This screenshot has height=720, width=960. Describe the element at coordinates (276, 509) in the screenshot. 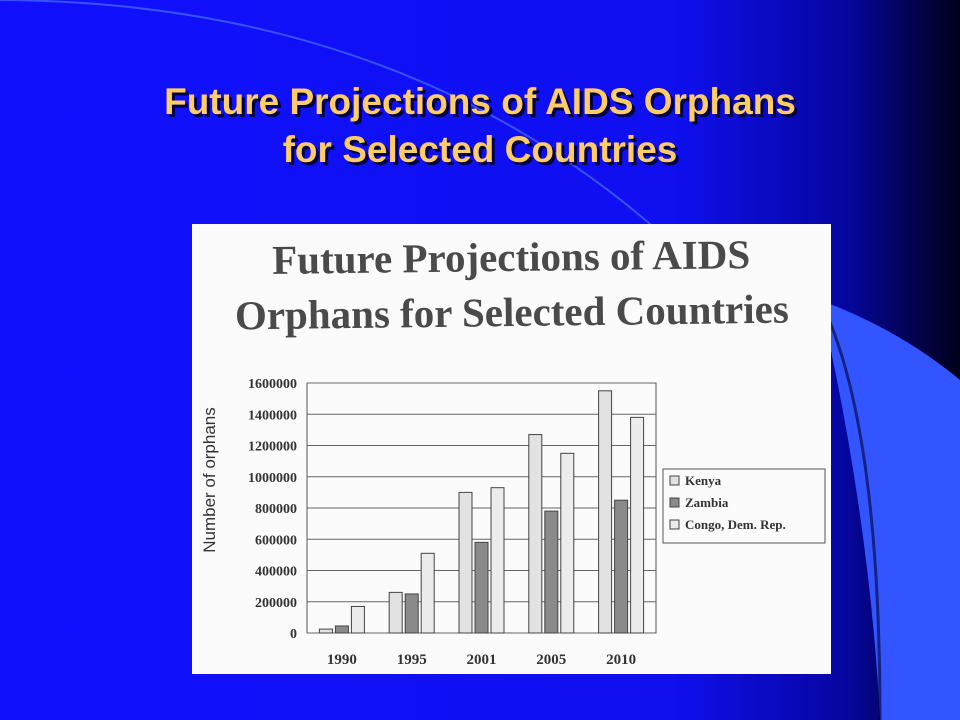

I see `y-tick-label: 800000` at that location.